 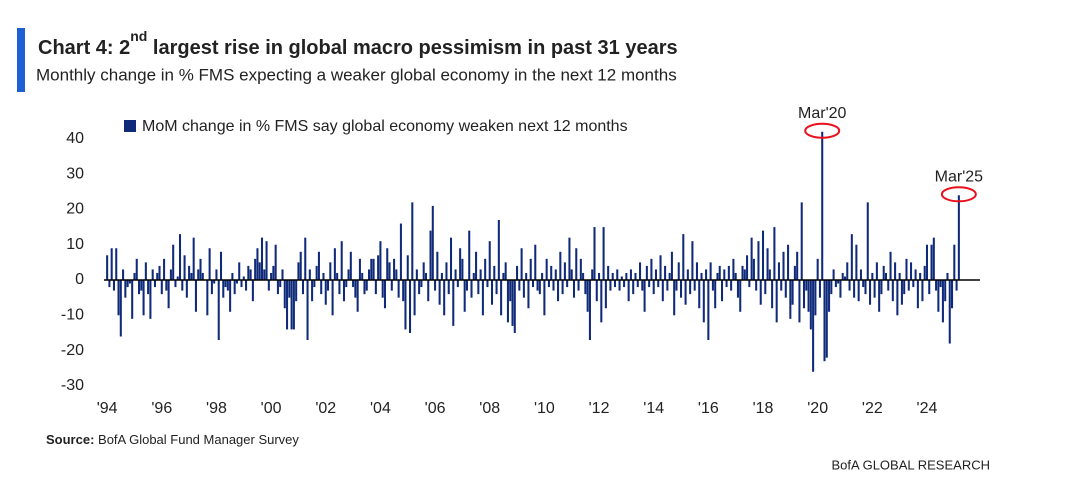 What do you see at coordinates (544, 408) in the screenshot?
I see `x-tick-label: '10` at bounding box center [544, 408].